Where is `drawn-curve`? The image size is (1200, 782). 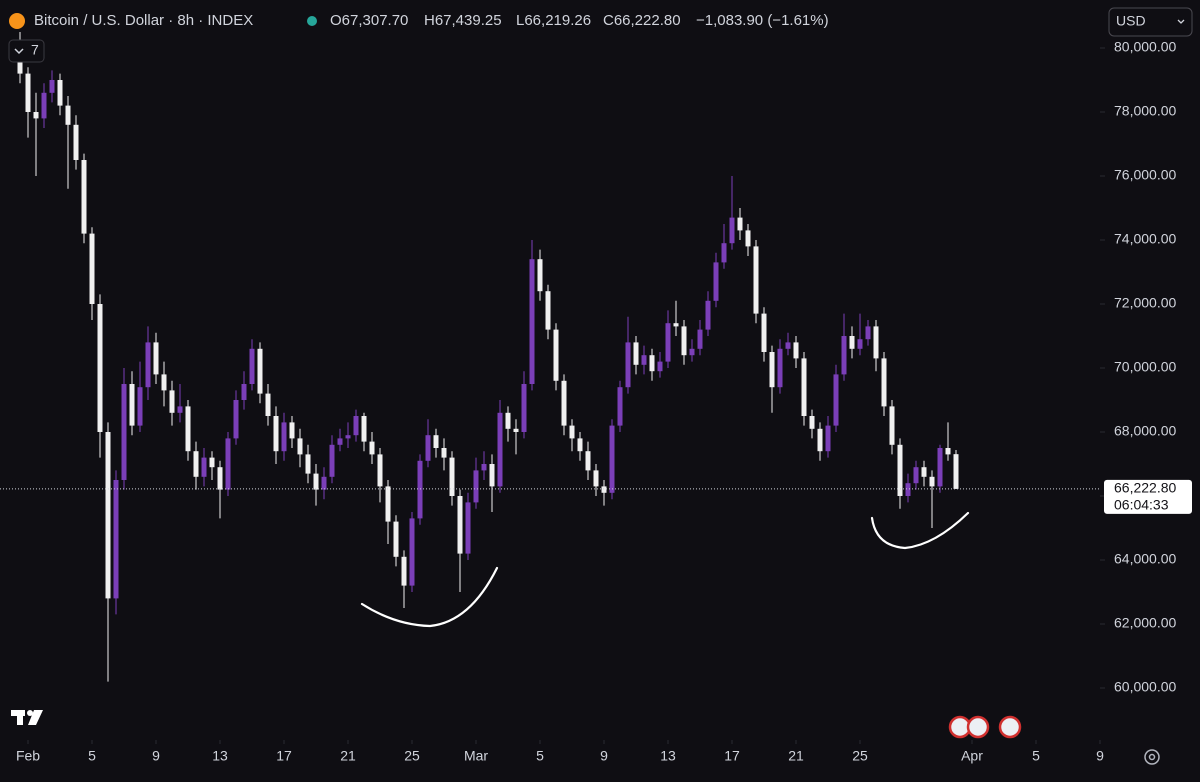 drawn-curve is located at coordinates (920, 530).